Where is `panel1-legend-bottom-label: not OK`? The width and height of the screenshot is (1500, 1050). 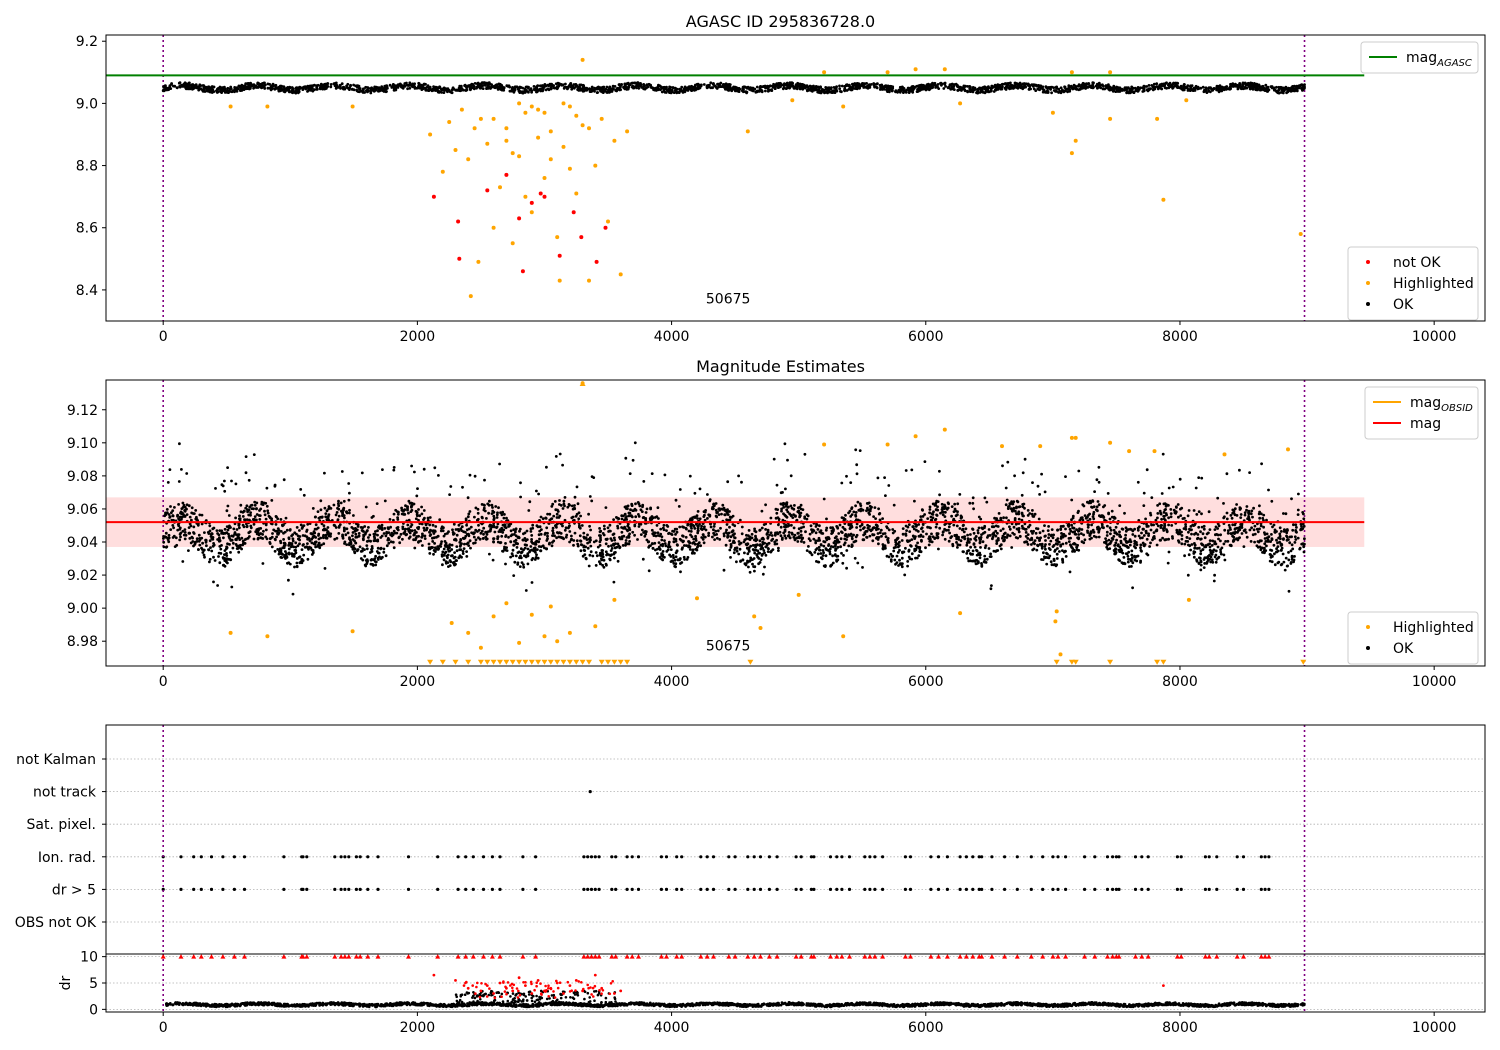 panel1-legend-bottom-label: not OK is located at coordinates (1417, 263).